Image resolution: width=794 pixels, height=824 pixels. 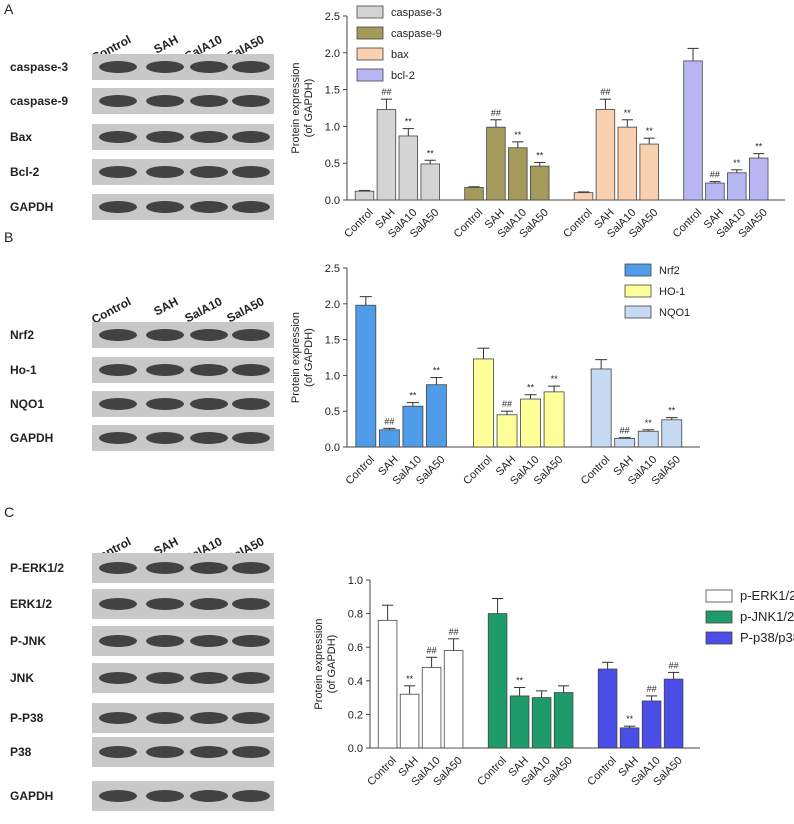 What do you see at coordinates (245, 309) in the screenshot?
I see `lane-label: SalA50` at bounding box center [245, 309].